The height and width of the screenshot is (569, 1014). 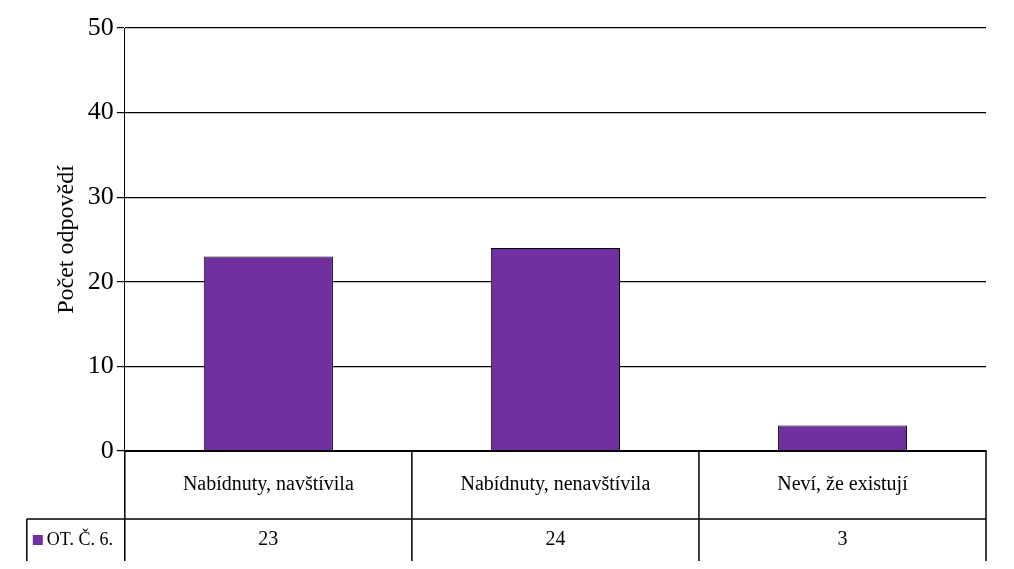 I want to click on y-tick-label: 0, so click(x=107, y=449).